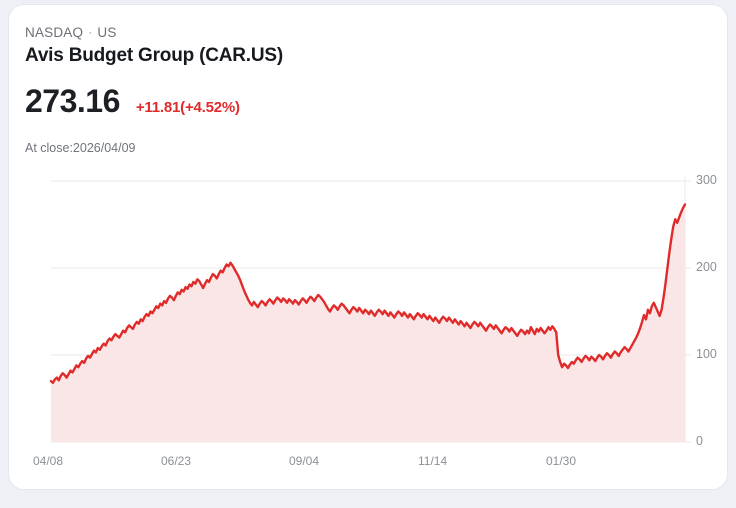 The height and width of the screenshot is (508, 736). What do you see at coordinates (132, 101) in the screenshot?
I see `price-row: 273.16 +11.81(+4.52%)` at bounding box center [132, 101].